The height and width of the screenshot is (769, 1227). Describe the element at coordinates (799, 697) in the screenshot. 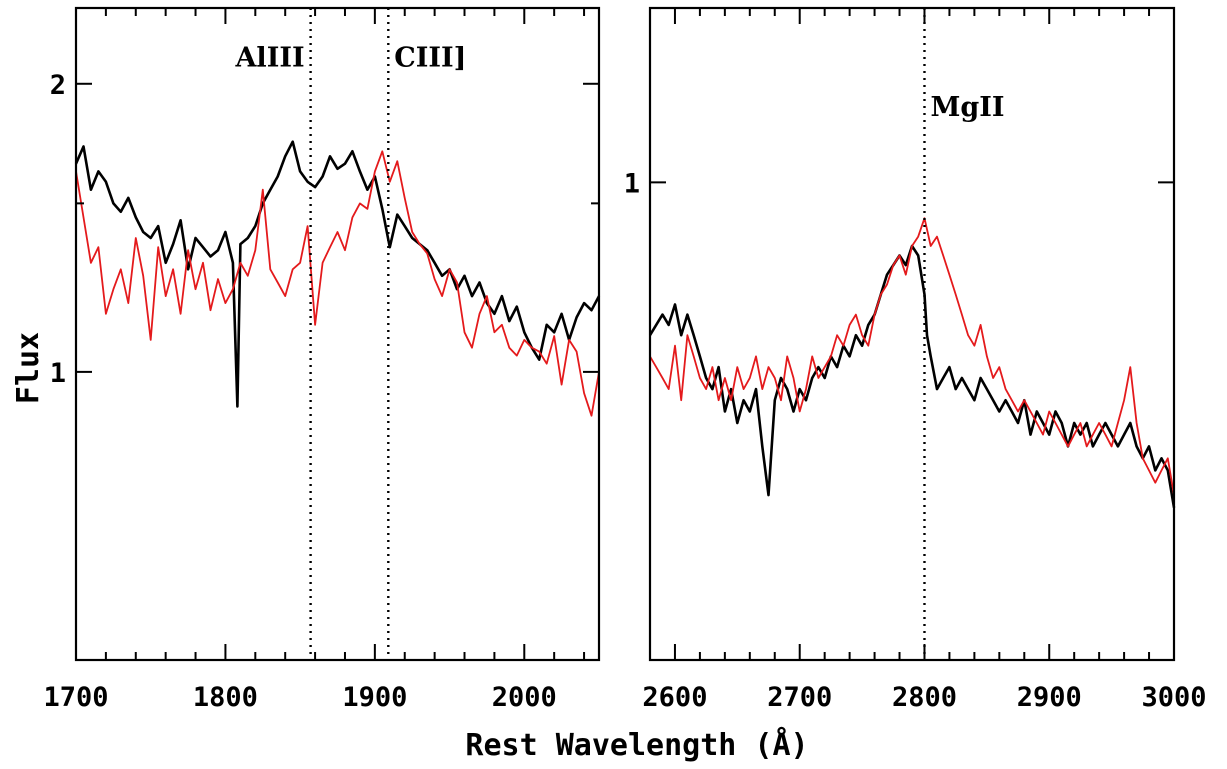

I see `x-tick-label: 2700` at that location.